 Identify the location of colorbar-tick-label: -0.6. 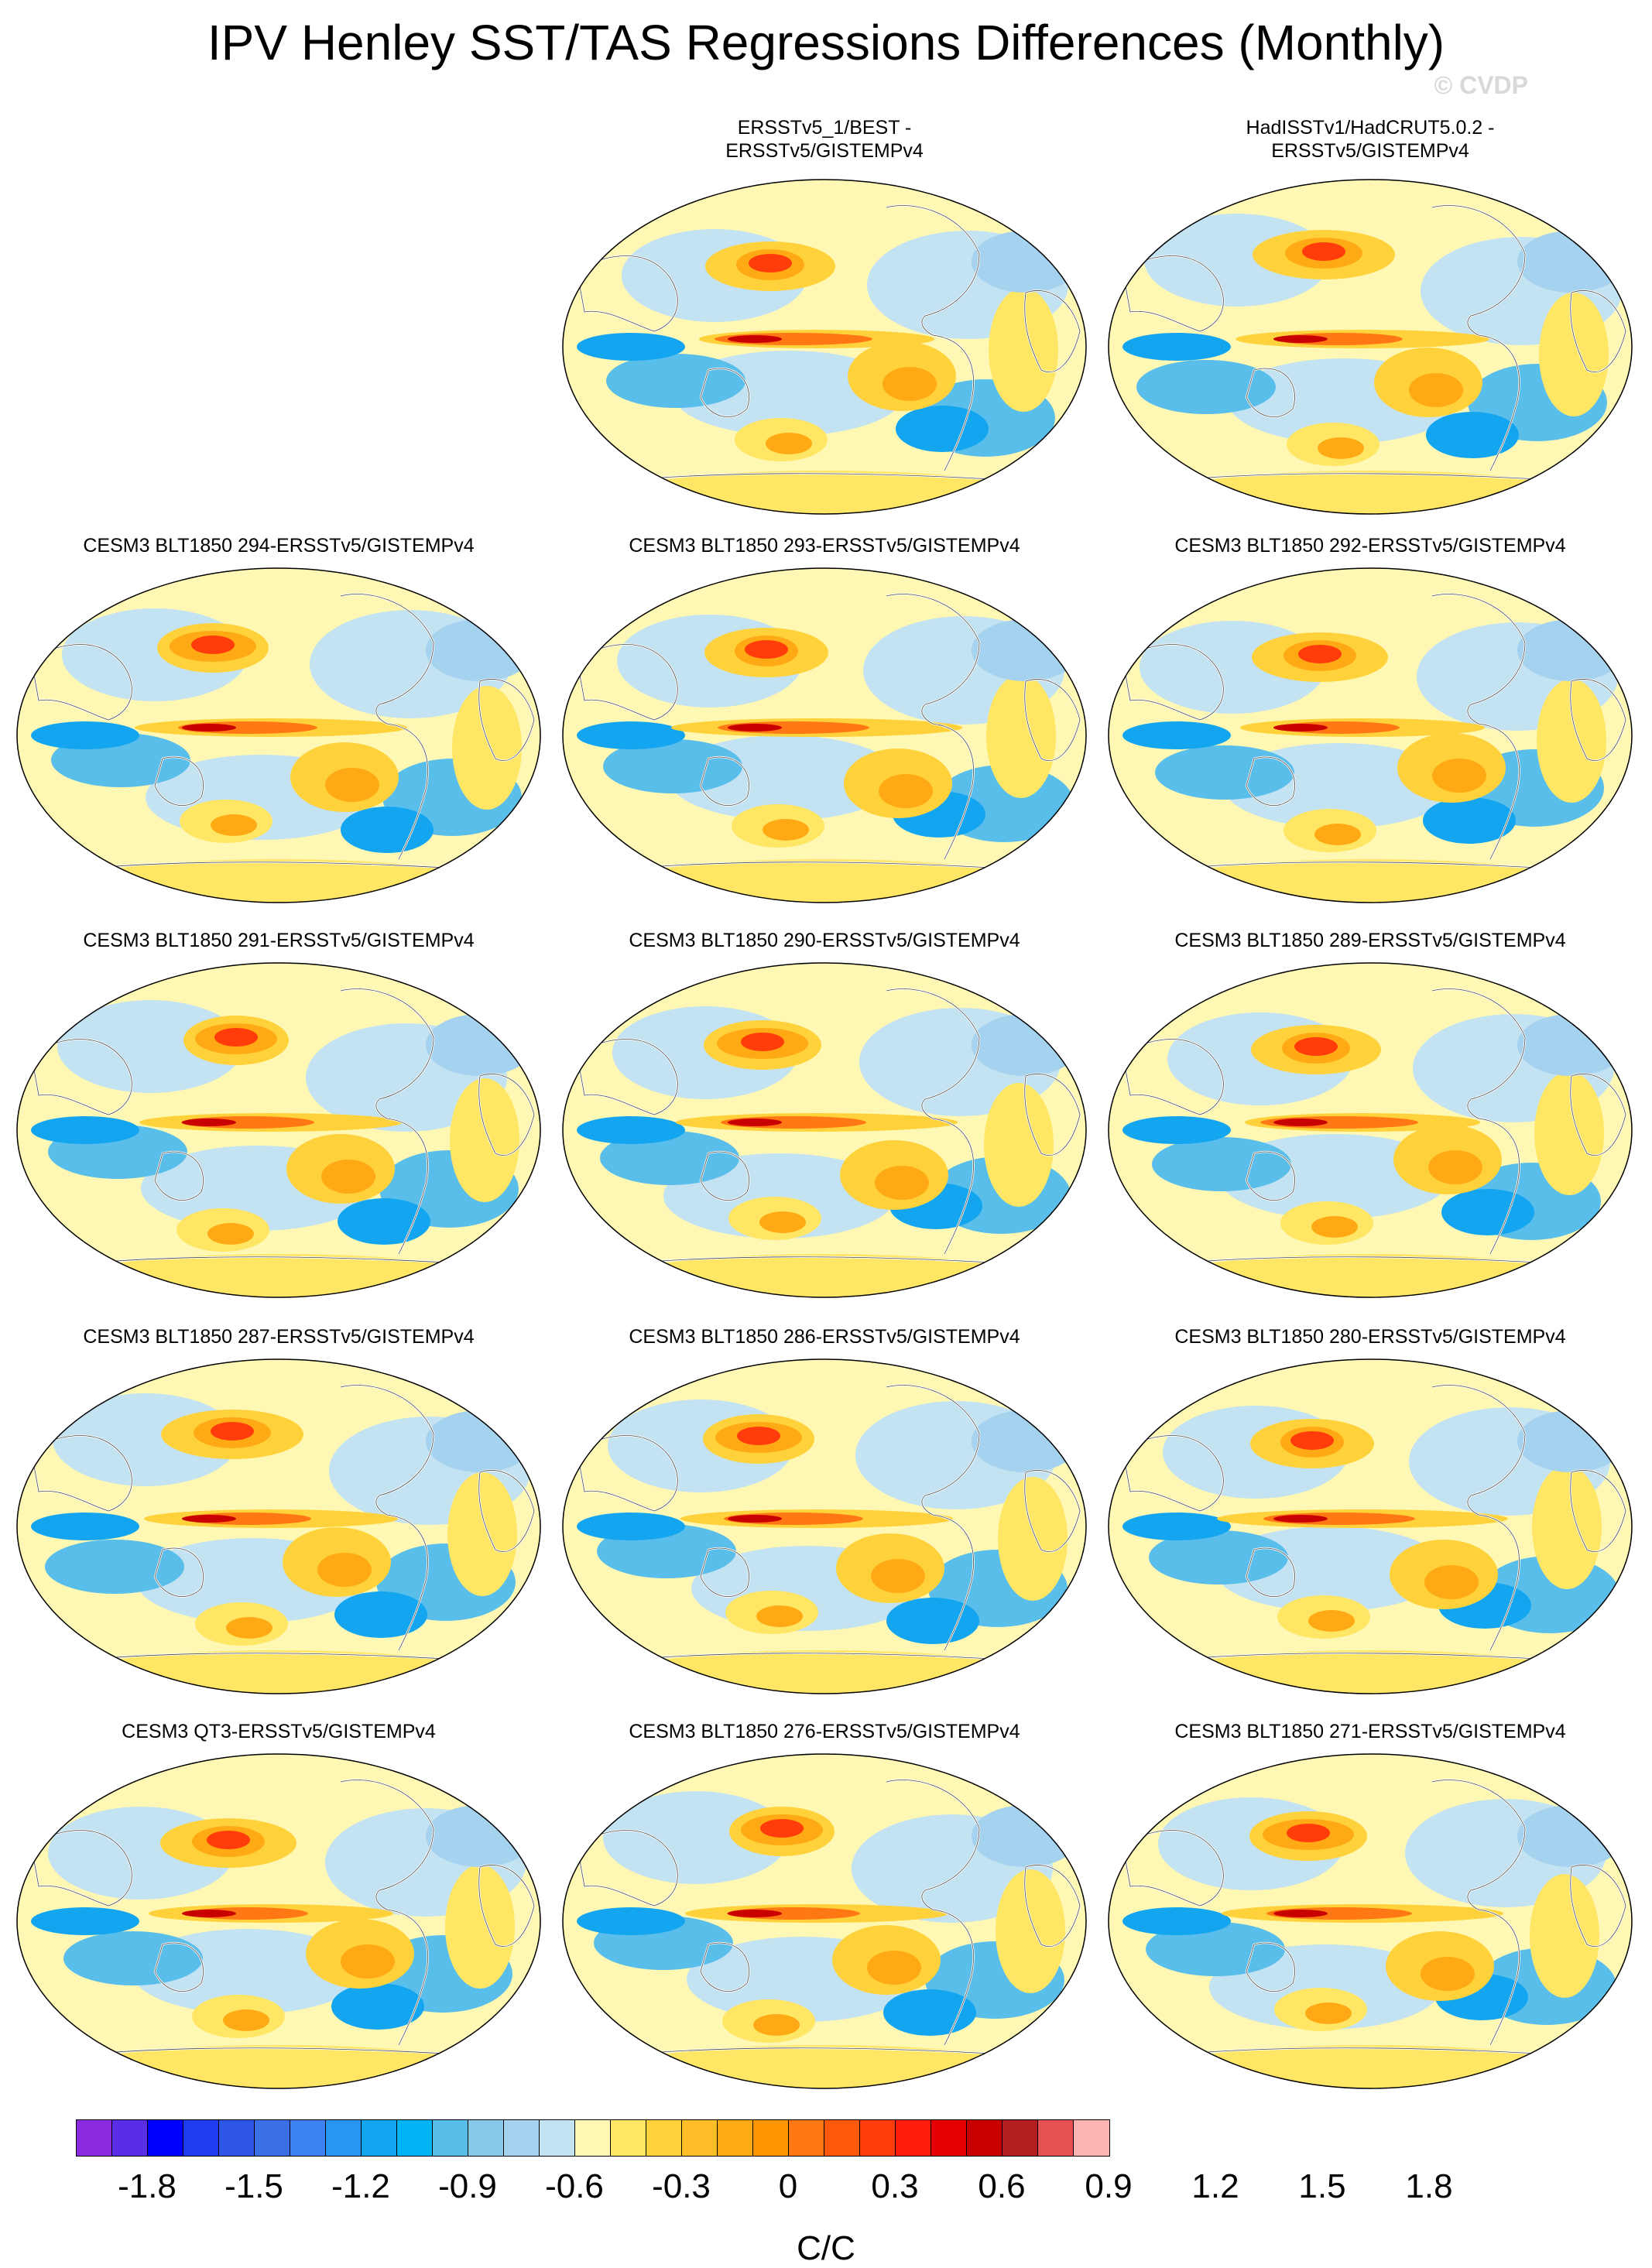
(574, 2186).